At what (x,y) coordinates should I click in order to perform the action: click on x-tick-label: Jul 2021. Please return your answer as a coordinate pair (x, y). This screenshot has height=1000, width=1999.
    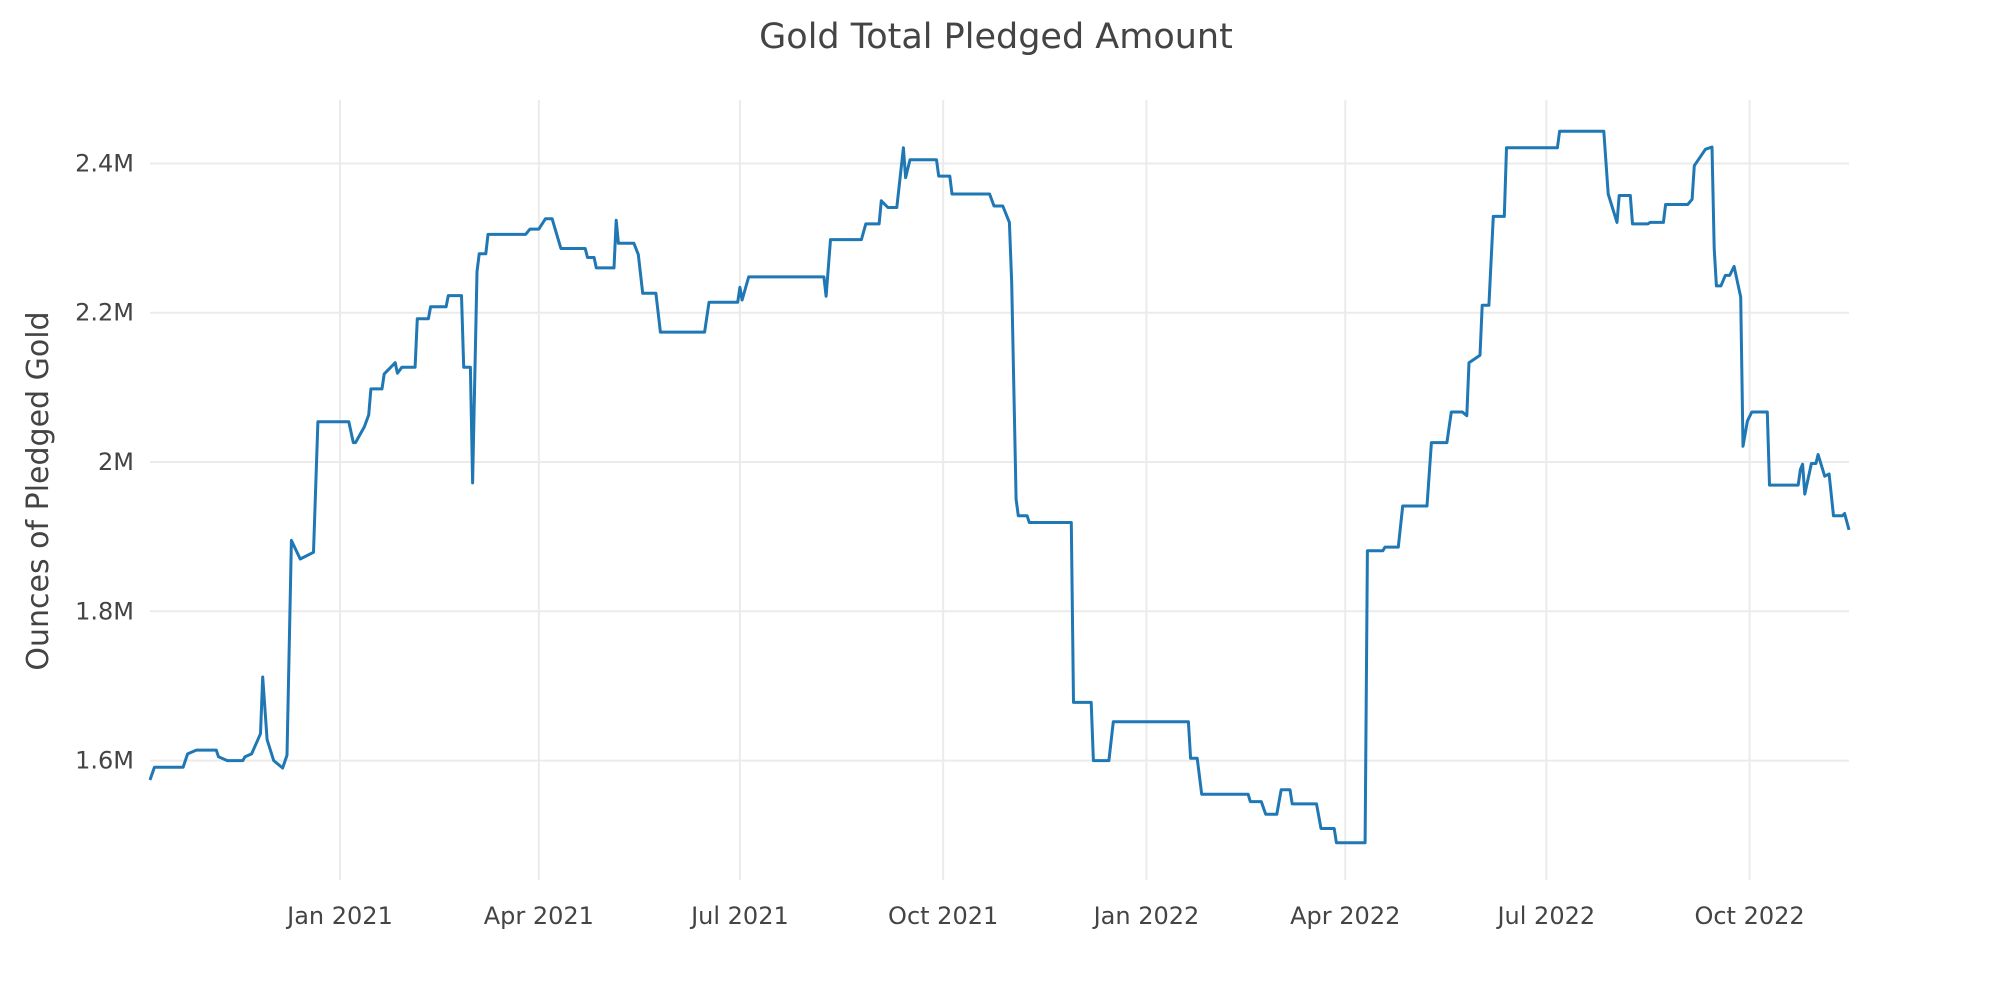
    Looking at the image, I should click on (739, 916).